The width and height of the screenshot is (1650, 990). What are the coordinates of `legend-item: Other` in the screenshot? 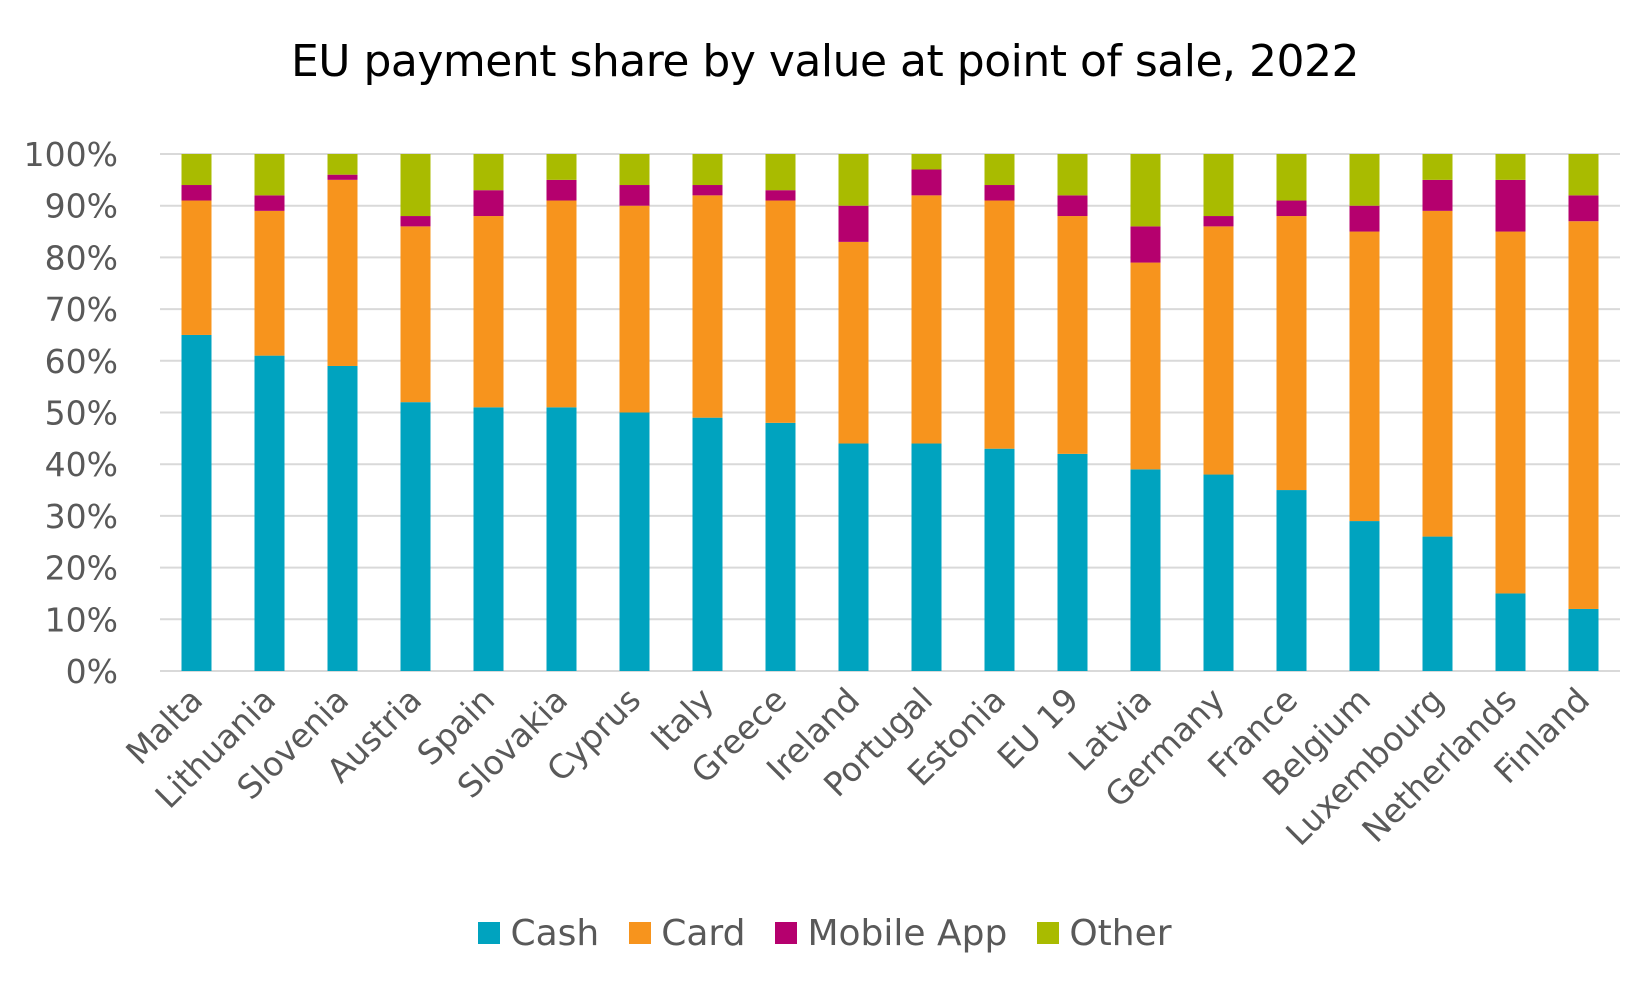 It's located at (1104, 933).